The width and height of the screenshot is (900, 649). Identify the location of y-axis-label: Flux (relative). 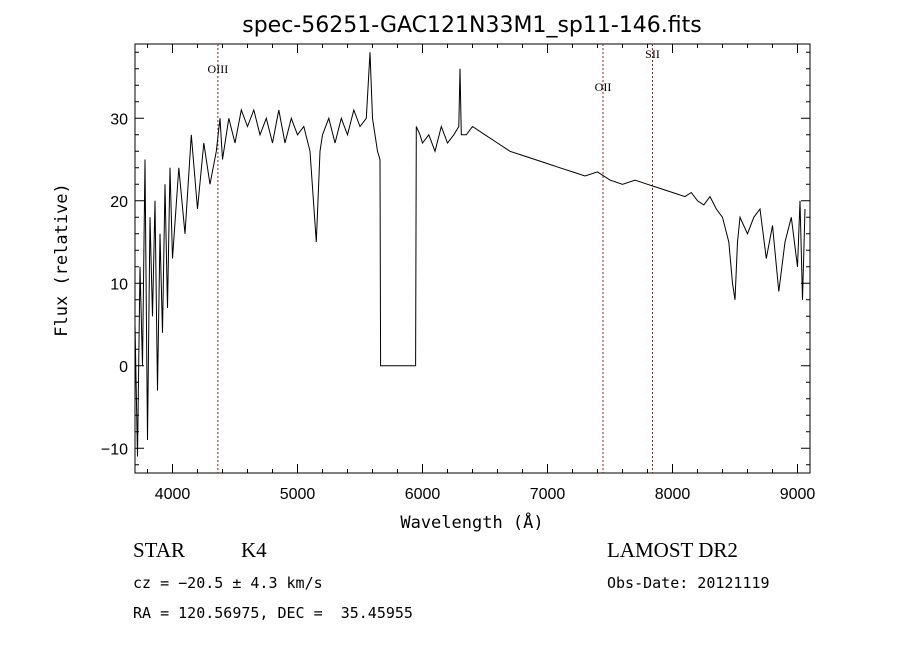
(62, 260).